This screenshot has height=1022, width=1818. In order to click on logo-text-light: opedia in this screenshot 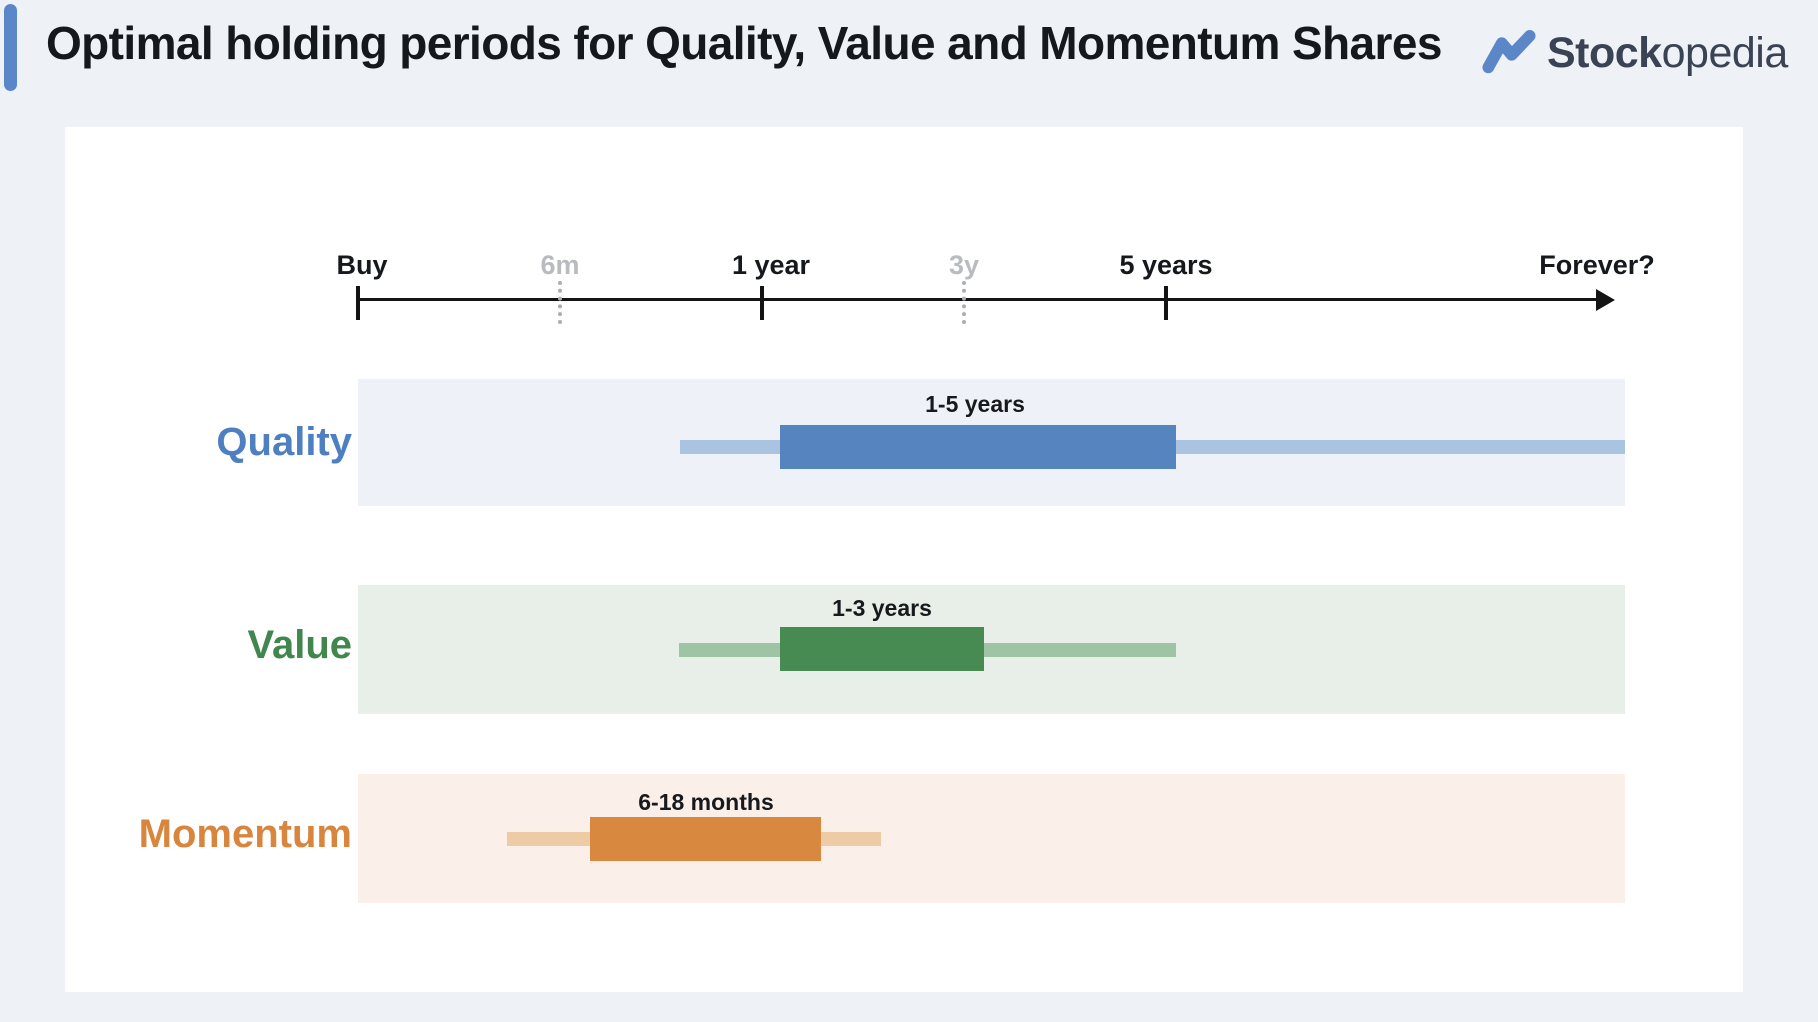, I will do `click(1725, 52)`.